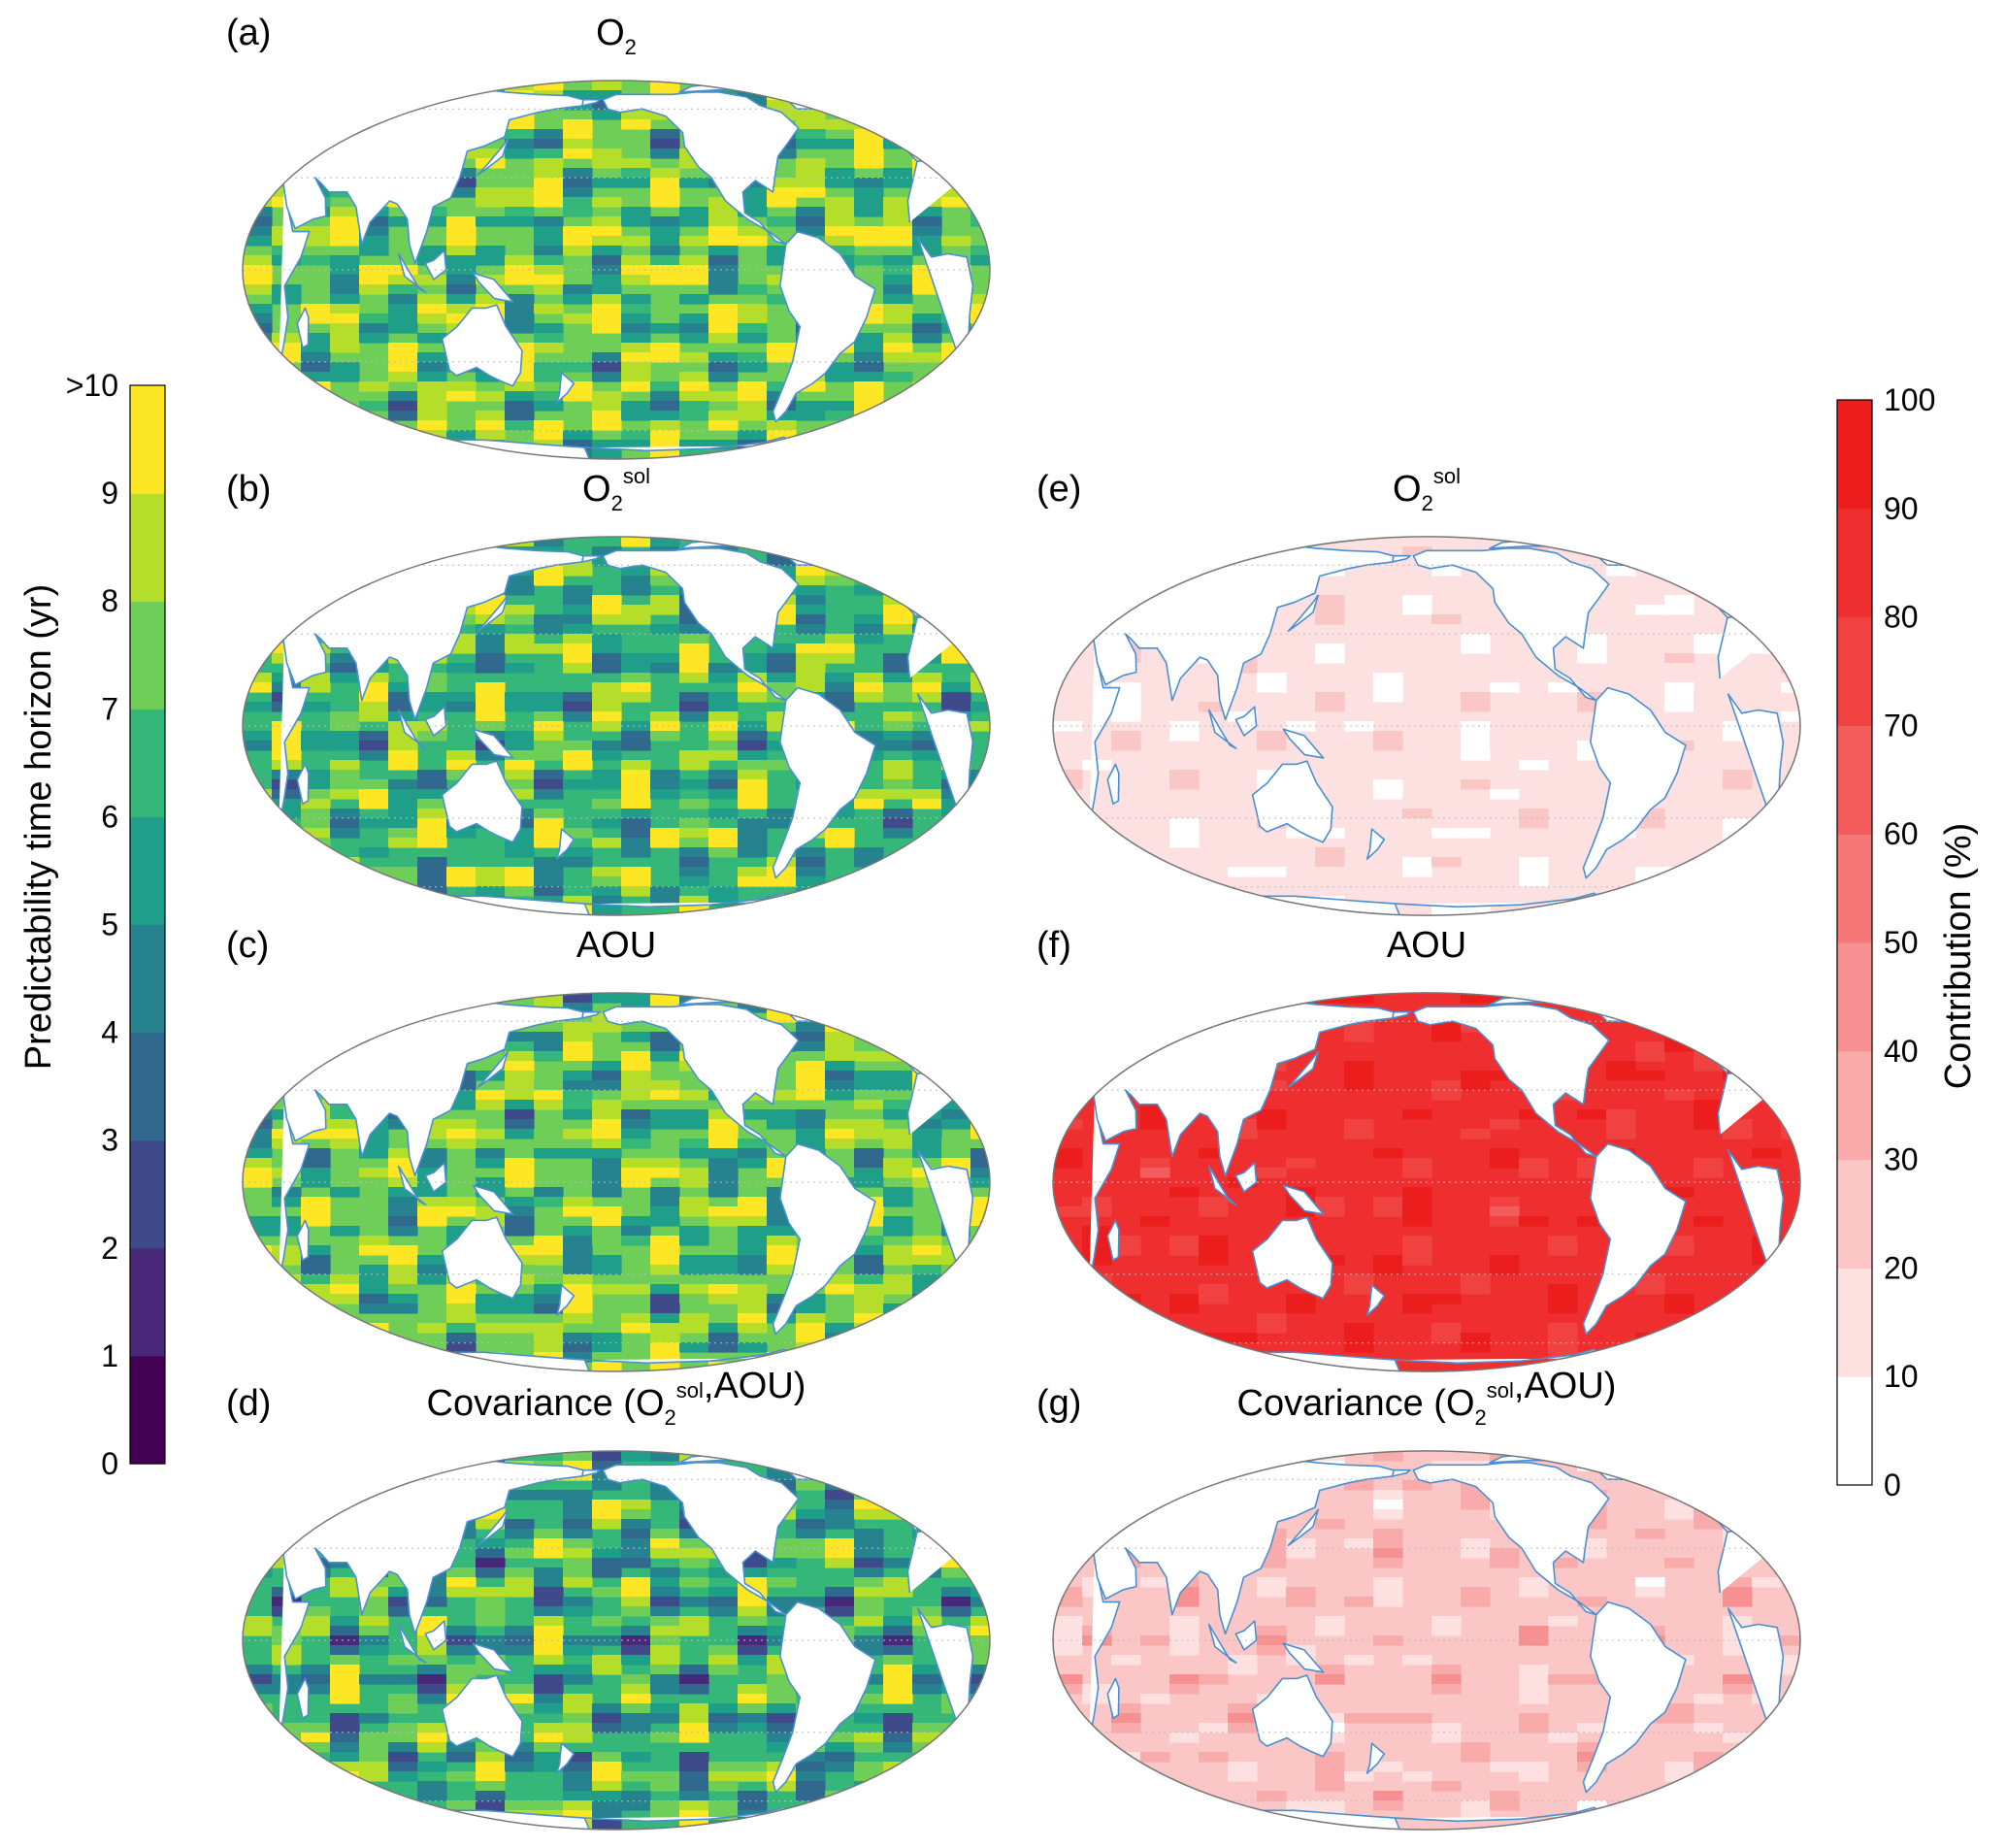  I want to click on map-frame-f, so click(1426, 1182).